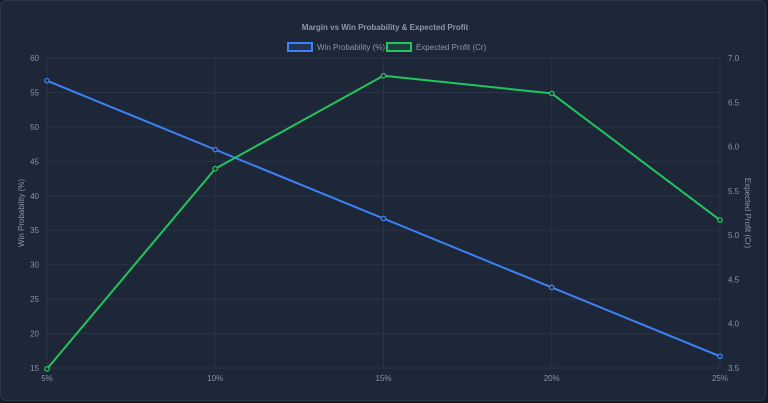  What do you see at coordinates (734, 324) in the screenshot?
I see `right-tick-label: 4.0` at bounding box center [734, 324].